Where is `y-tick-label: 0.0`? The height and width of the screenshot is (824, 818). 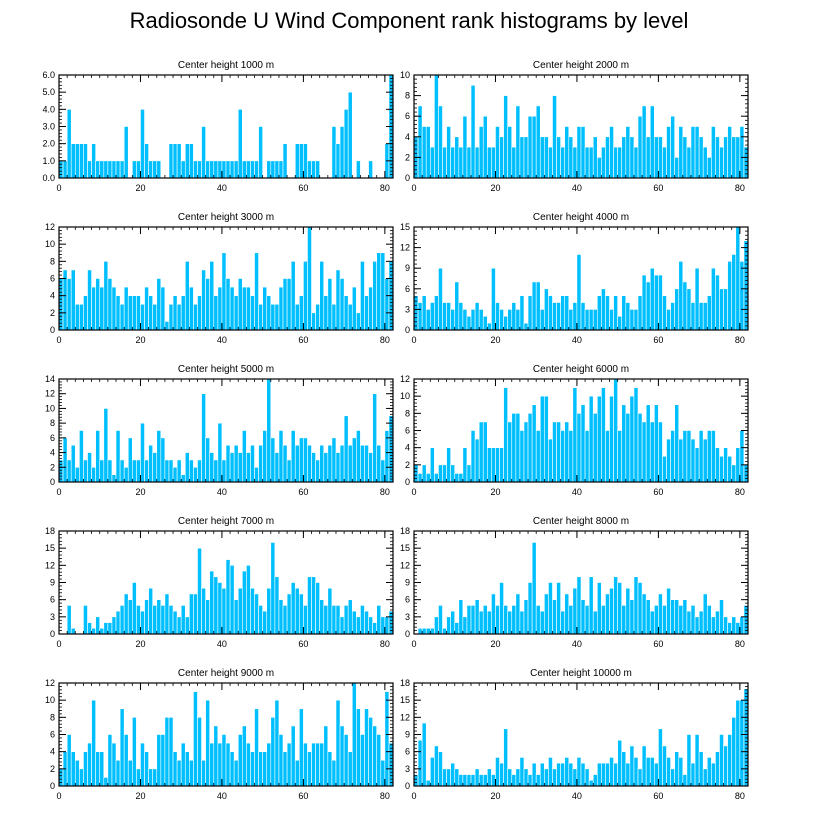
y-tick-label: 0.0 is located at coordinates (48, 178).